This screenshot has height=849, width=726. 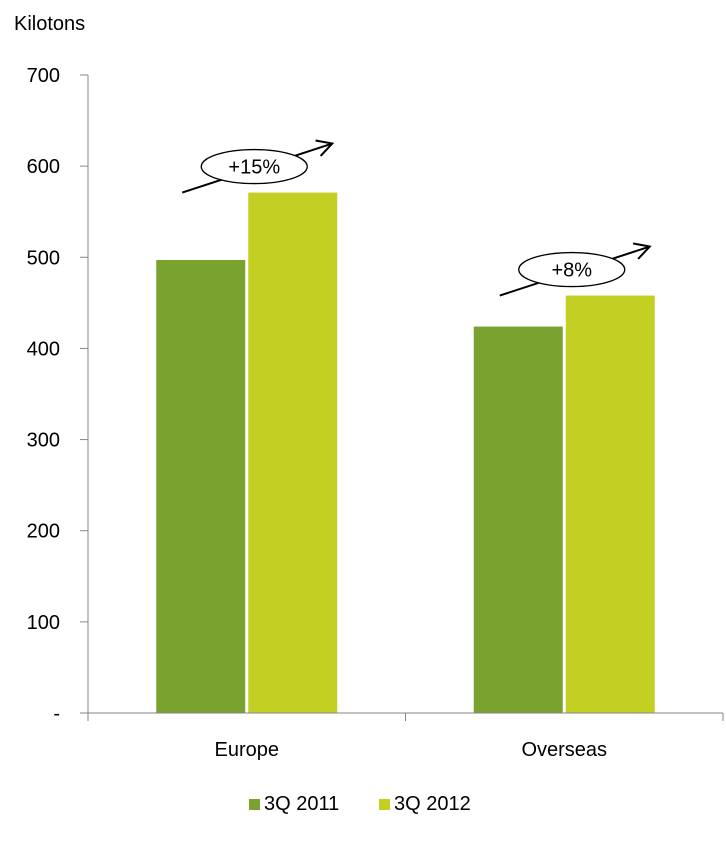 I want to click on legend-label: 3Q 2012, so click(x=432, y=804).